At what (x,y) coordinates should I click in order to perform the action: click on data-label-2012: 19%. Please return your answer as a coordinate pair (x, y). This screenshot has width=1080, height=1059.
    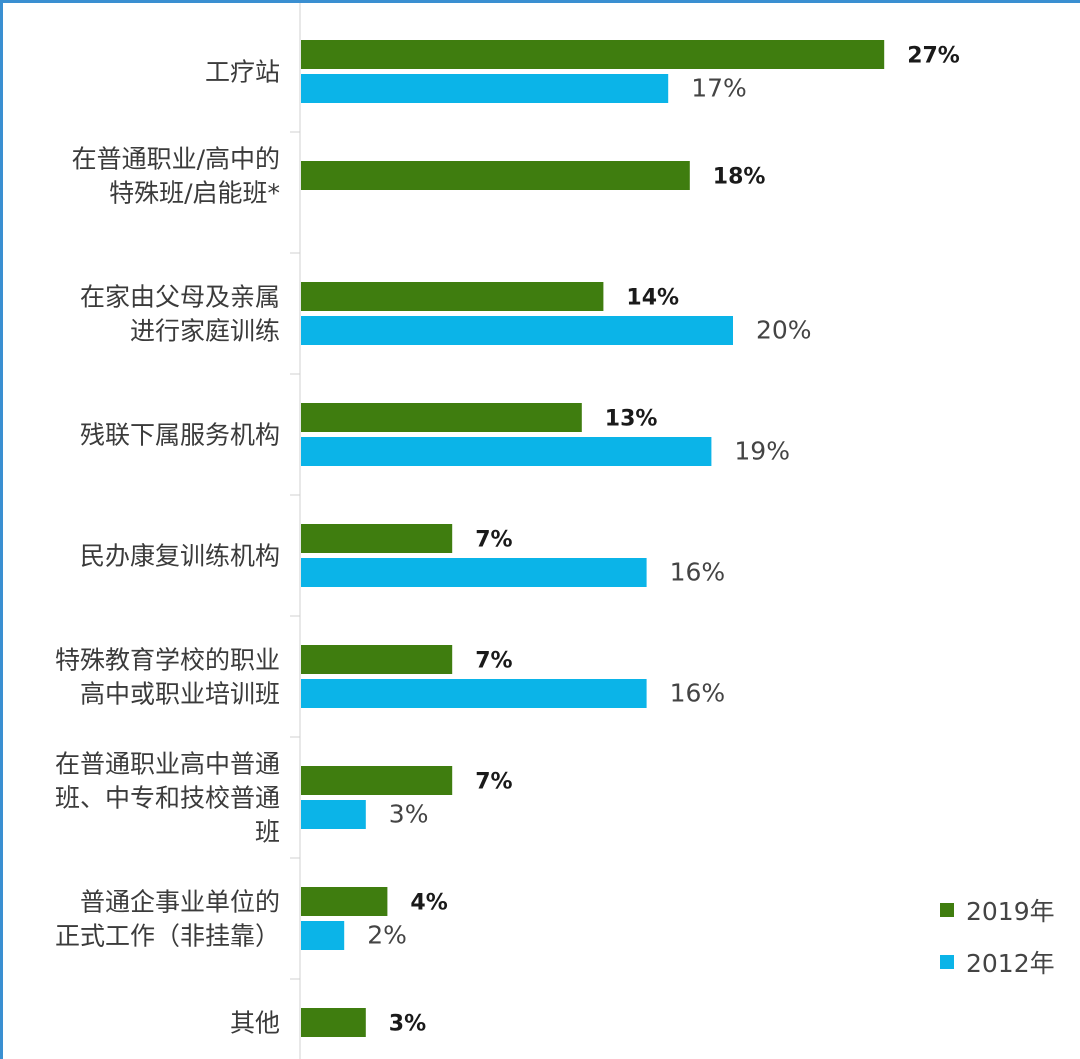
    Looking at the image, I should click on (762, 451).